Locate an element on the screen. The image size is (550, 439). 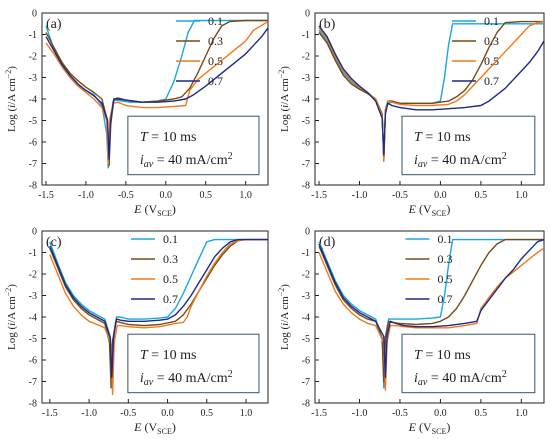
panel-label: (a) is located at coordinates (54, 24).